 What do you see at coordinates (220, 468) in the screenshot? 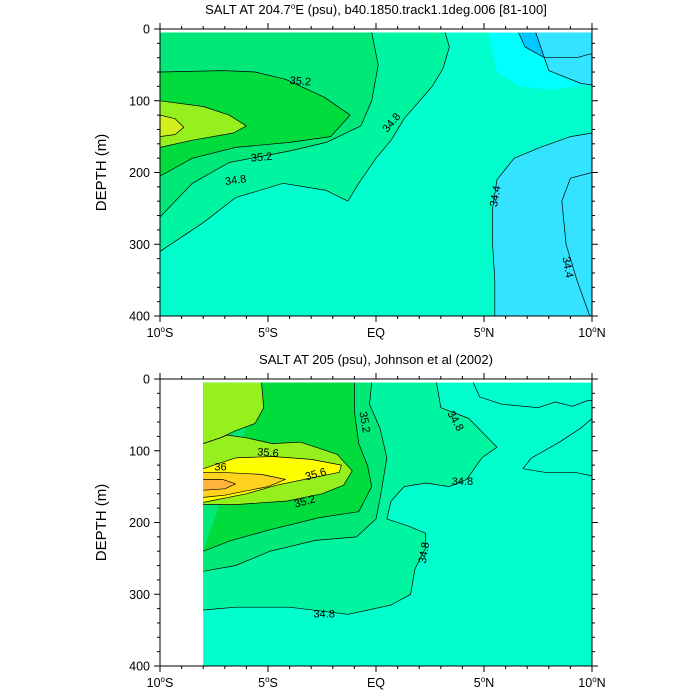
I see `contour-label: 36` at bounding box center [220, 468].